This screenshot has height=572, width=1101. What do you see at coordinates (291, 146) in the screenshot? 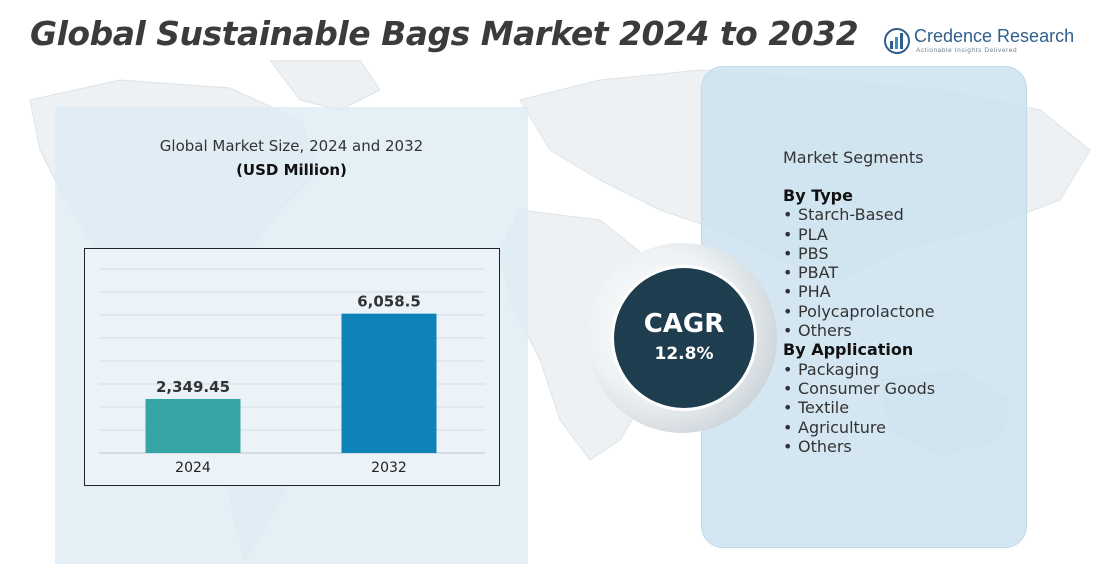
I see `chart-title: Global Market Size, 2024 and 2032` at bounding box center [291, 146].